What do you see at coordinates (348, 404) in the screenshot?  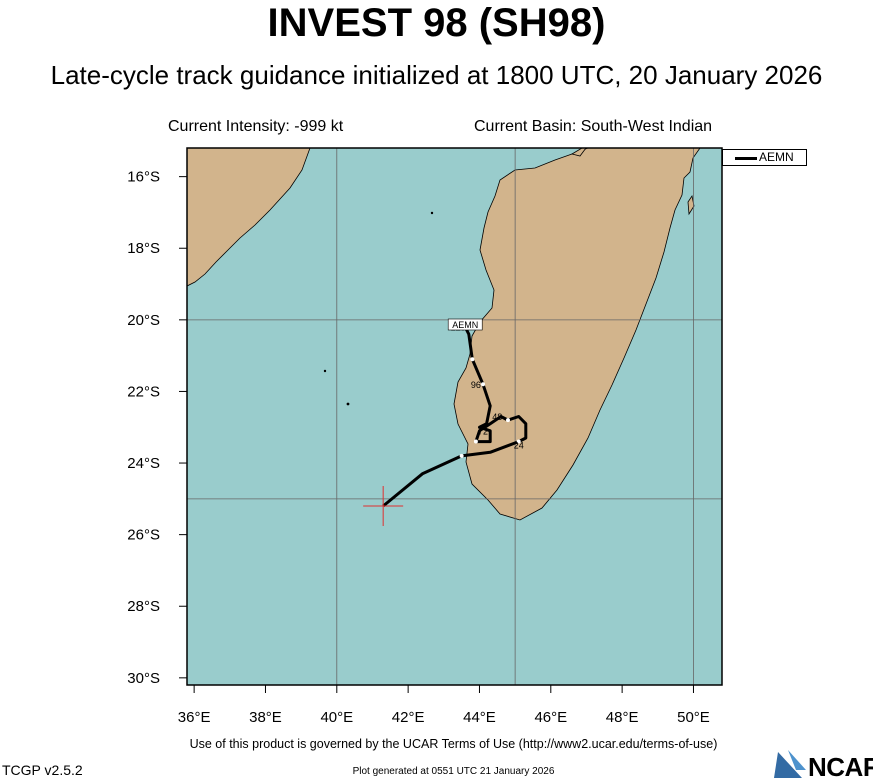 I see `europa-island` at bounding box center [348, 404].